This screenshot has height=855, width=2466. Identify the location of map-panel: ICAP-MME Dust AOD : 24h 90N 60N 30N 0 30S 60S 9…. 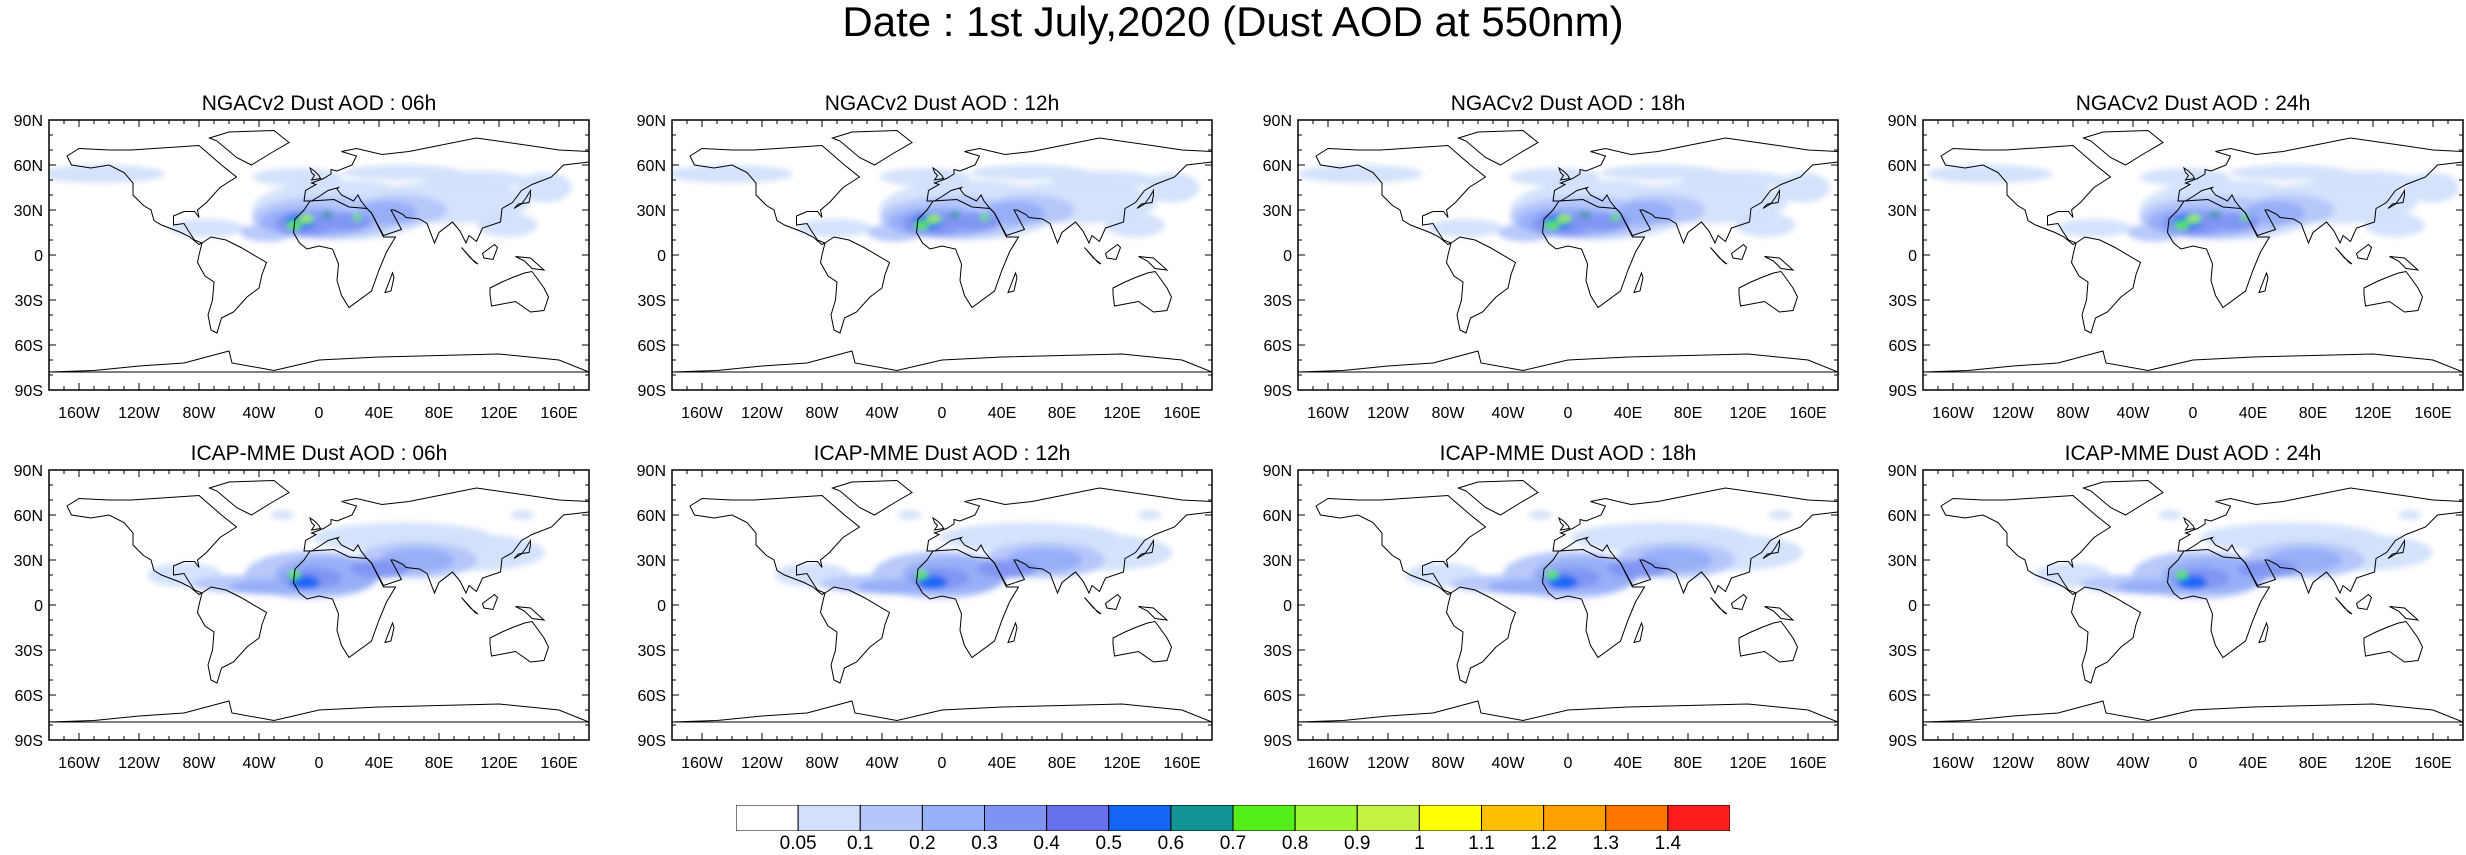
(2176, 607).